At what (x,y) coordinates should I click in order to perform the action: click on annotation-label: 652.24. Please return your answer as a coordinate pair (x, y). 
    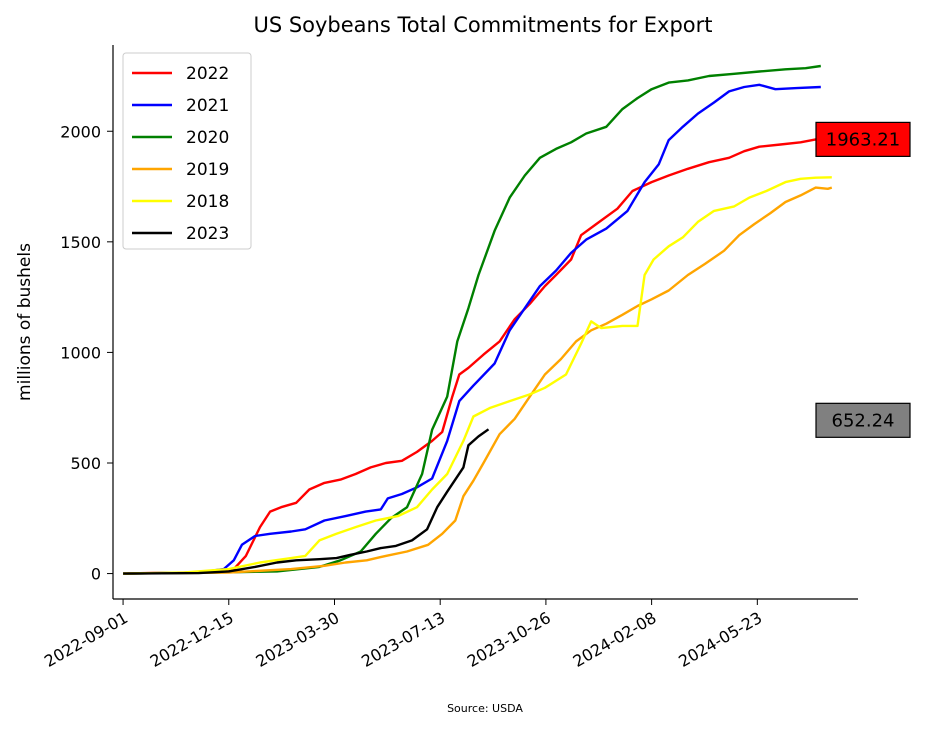
    Looking at the image, I should click on (863, 420).